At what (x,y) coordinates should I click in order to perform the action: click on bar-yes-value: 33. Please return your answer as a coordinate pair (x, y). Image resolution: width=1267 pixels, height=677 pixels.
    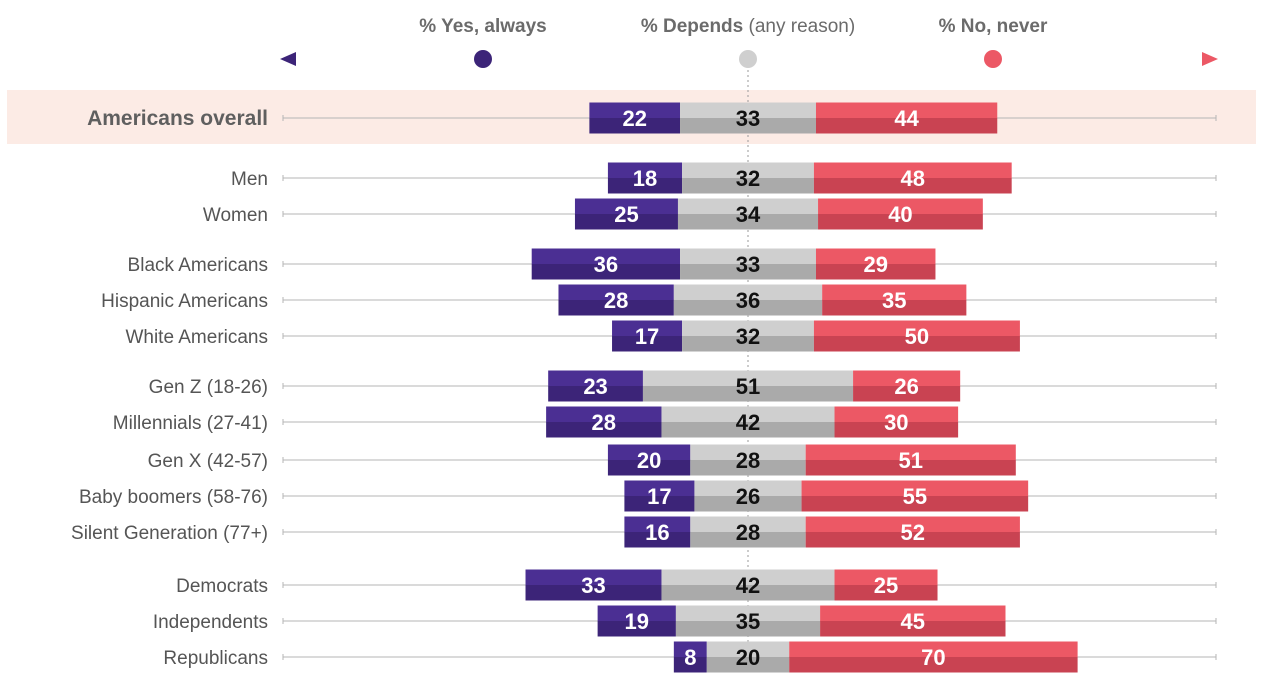
    Looking at the image, I should click on (593, 585).